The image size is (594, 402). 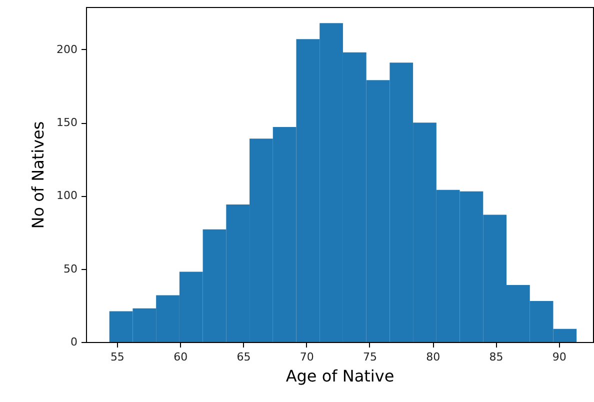 What do you see at coordinates (67, 123) in the screenshot?
I see `y-tick-label: 150` at bounding box center [67, 123].